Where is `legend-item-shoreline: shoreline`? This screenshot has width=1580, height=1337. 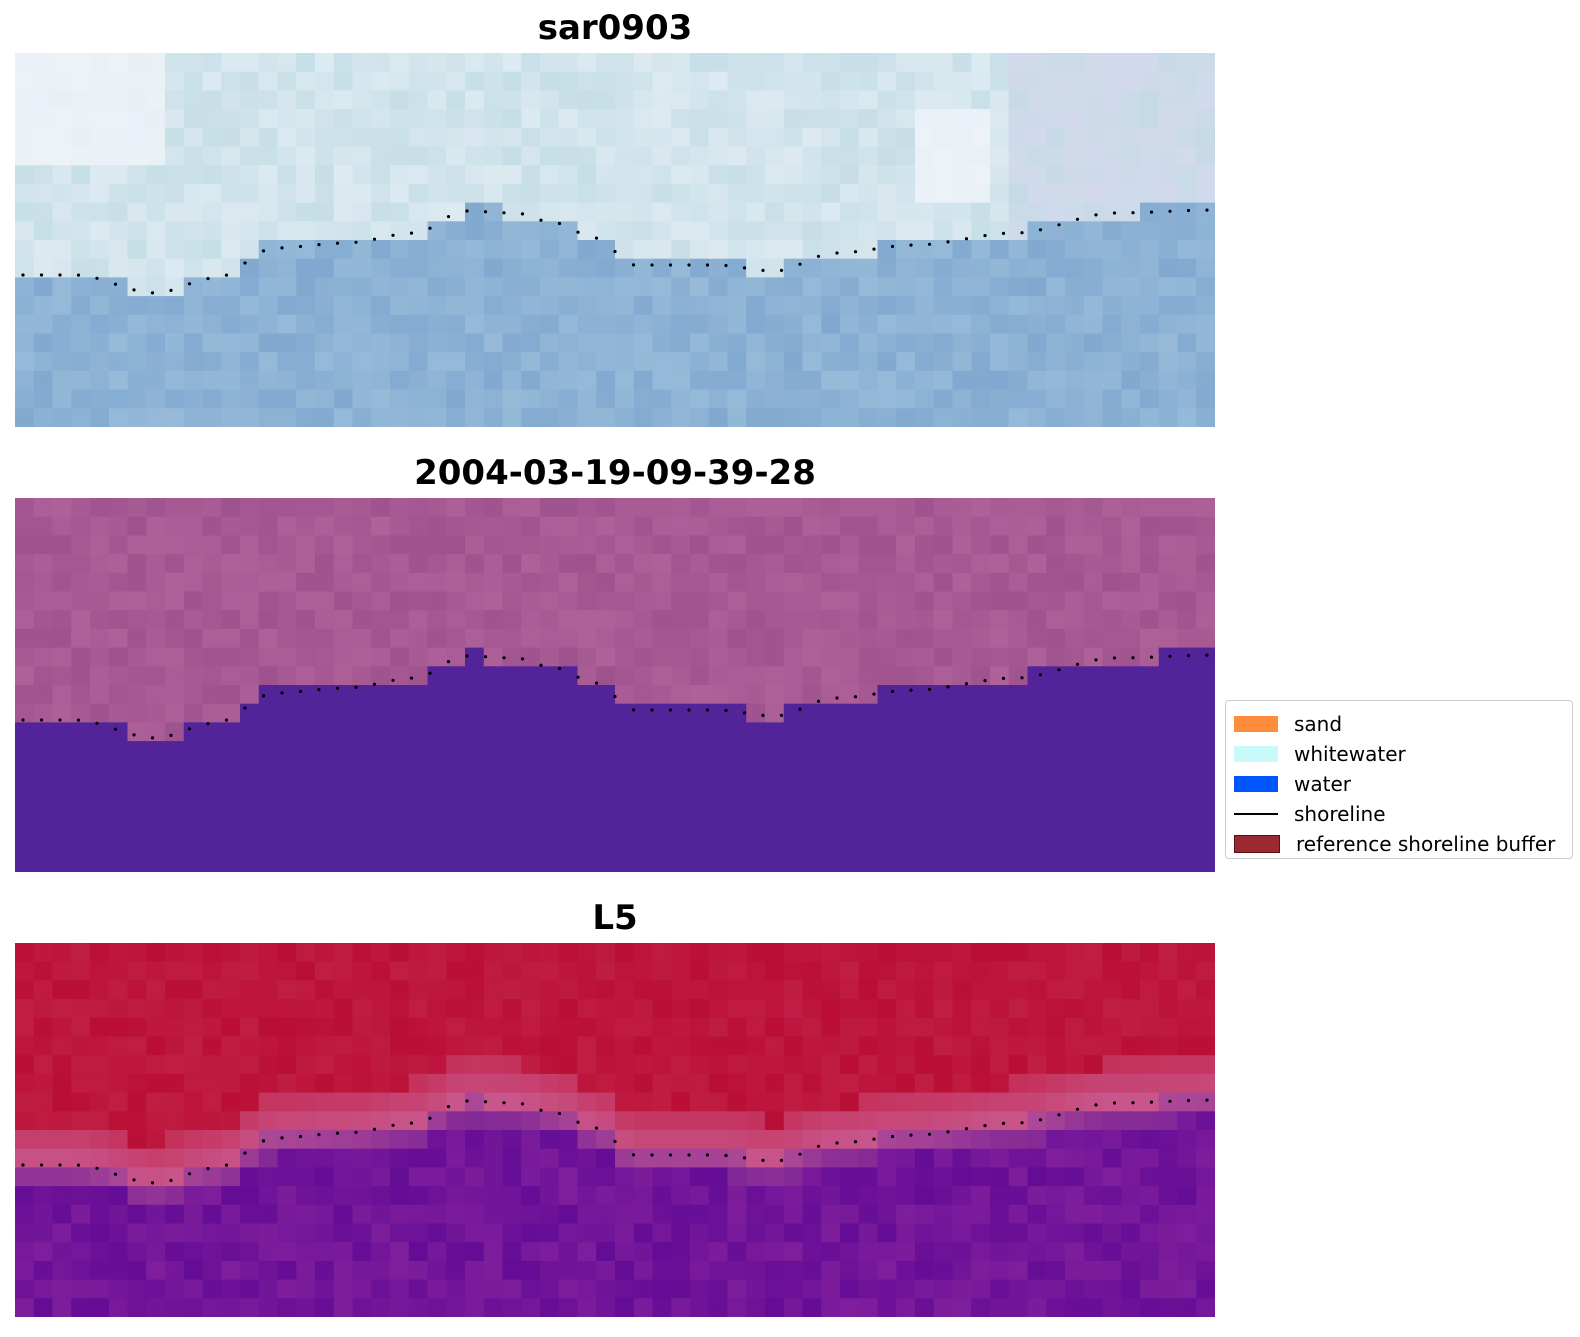 legend-item-shoreline: shoreline is located at coordinates (1403, 814).